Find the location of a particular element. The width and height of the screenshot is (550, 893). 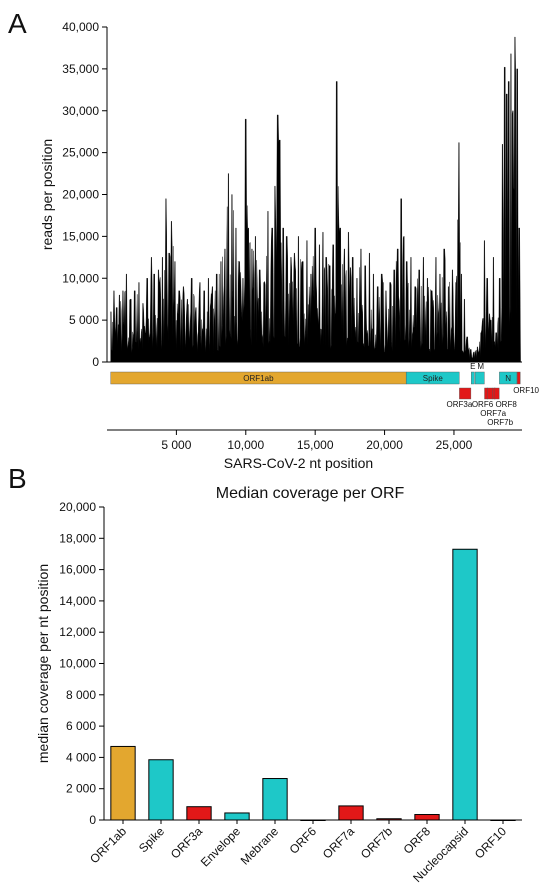

y-tick-label: 35,000 is located at coordinates (80, 69).